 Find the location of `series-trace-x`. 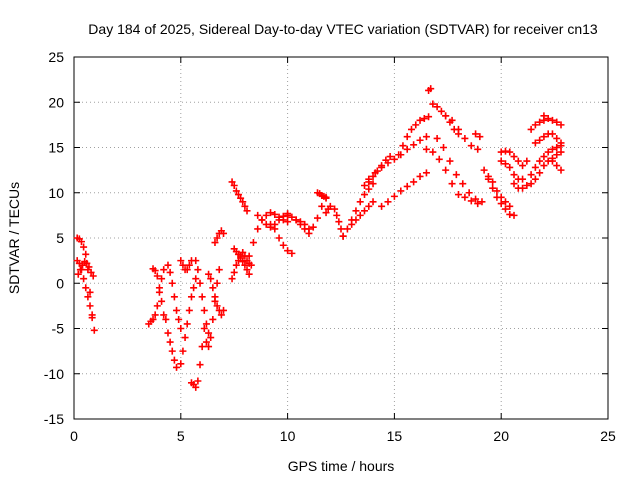

series-trace-x is located at coordinates (328, 209).